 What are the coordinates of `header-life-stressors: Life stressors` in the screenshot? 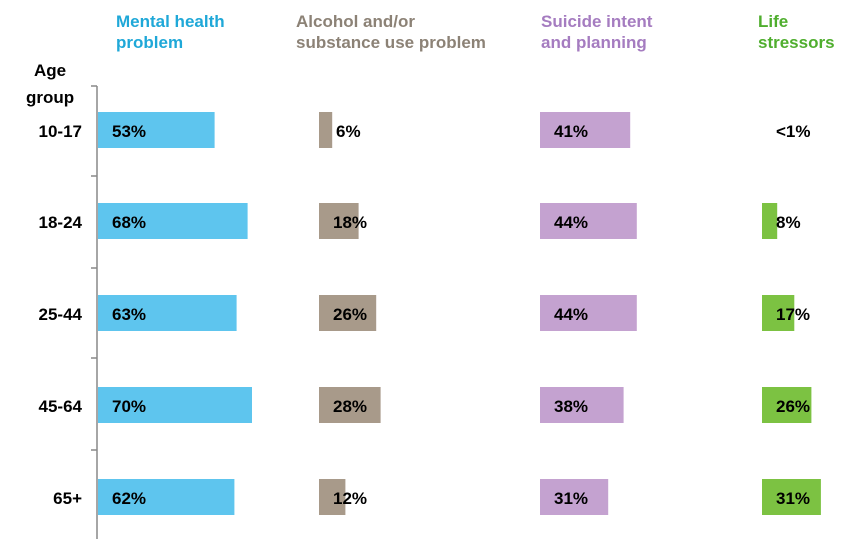 It's located at (796, 32).